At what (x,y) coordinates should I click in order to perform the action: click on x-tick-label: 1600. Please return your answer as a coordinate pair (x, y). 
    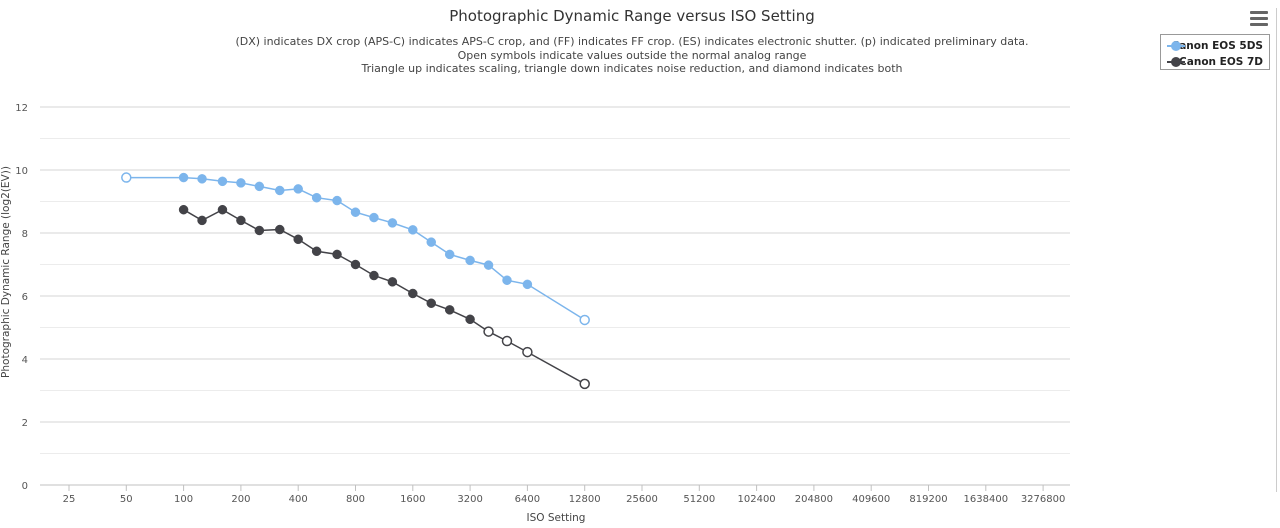
    Looking at the image, I should click on (412, 499).